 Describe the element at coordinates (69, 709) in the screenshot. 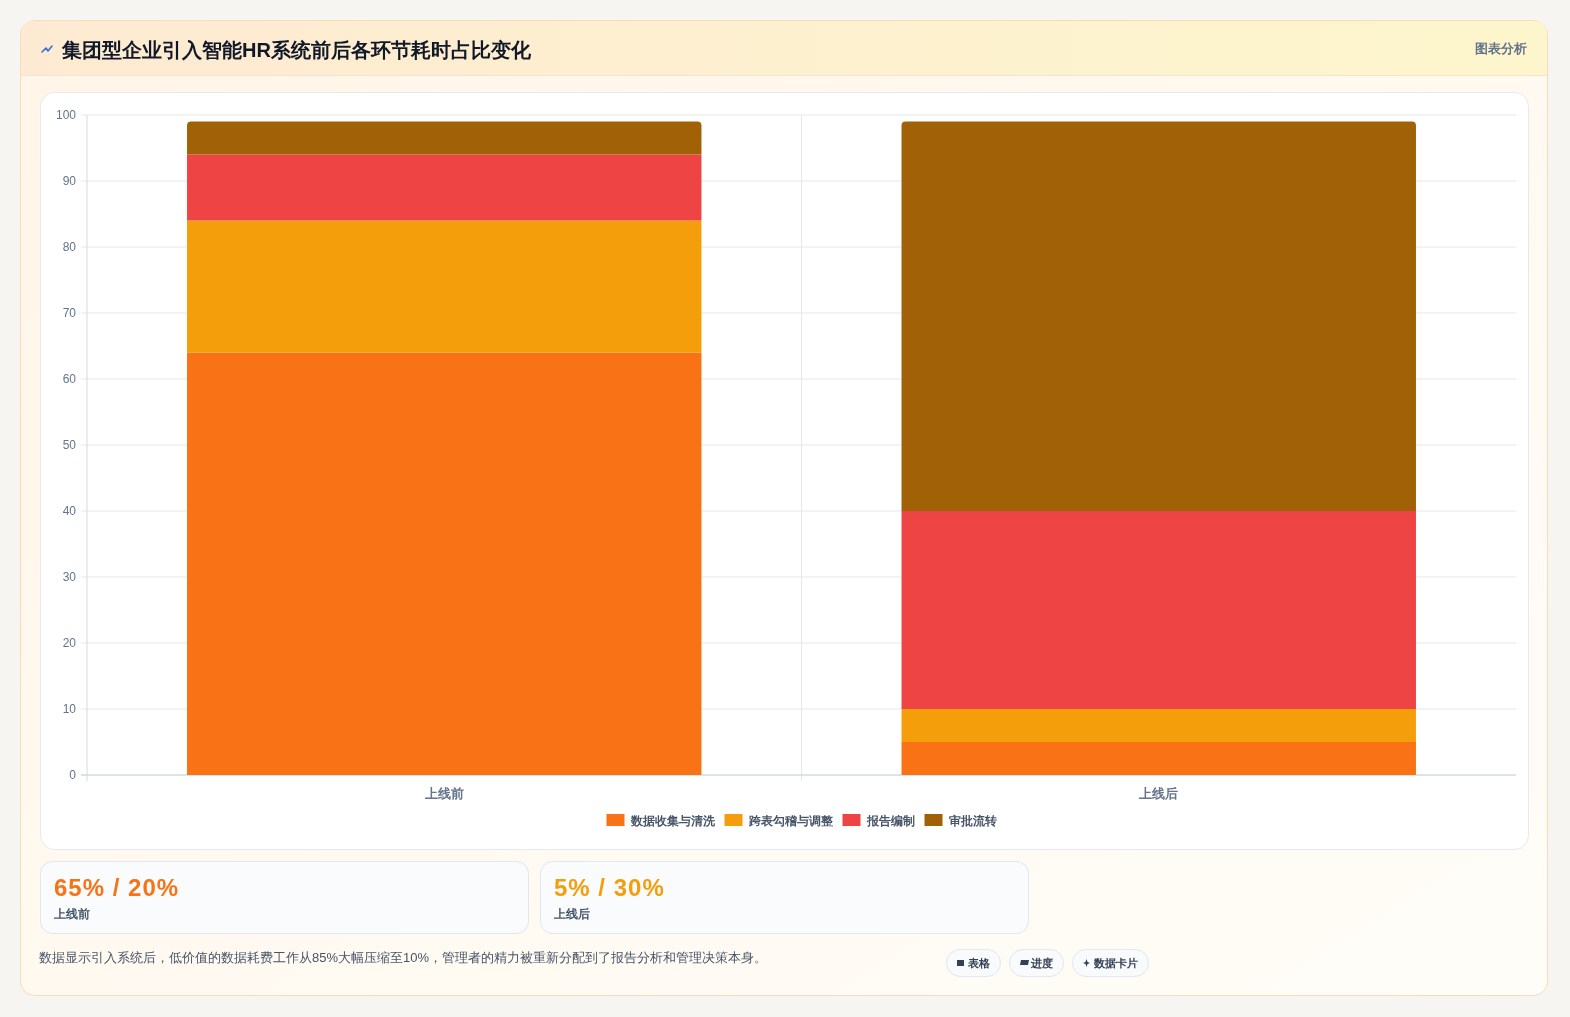

I see `y-tick-label: 10` at that location.